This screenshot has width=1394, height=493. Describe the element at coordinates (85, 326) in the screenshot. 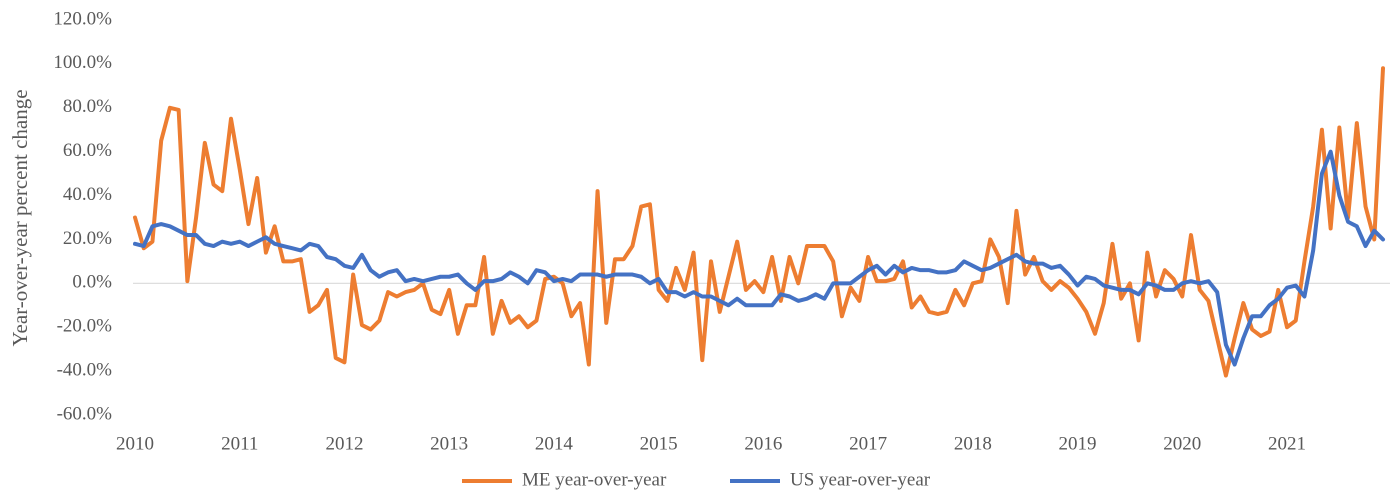

I see `y-tick-label: -20.0%` at that location.